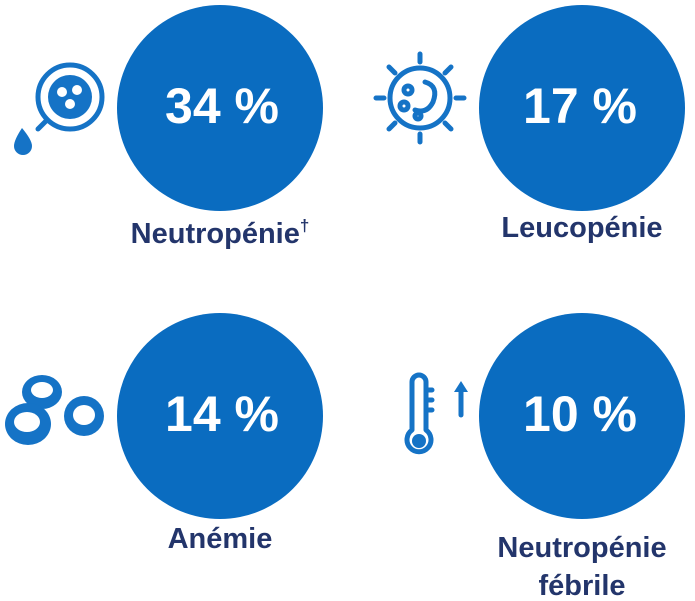 The height and width of the screenshot is (601, 695). What do you see at coordinates (581, 228) in the screenshot?
I see `stat-label: Leucopénie` at bounding box center [581, 228].